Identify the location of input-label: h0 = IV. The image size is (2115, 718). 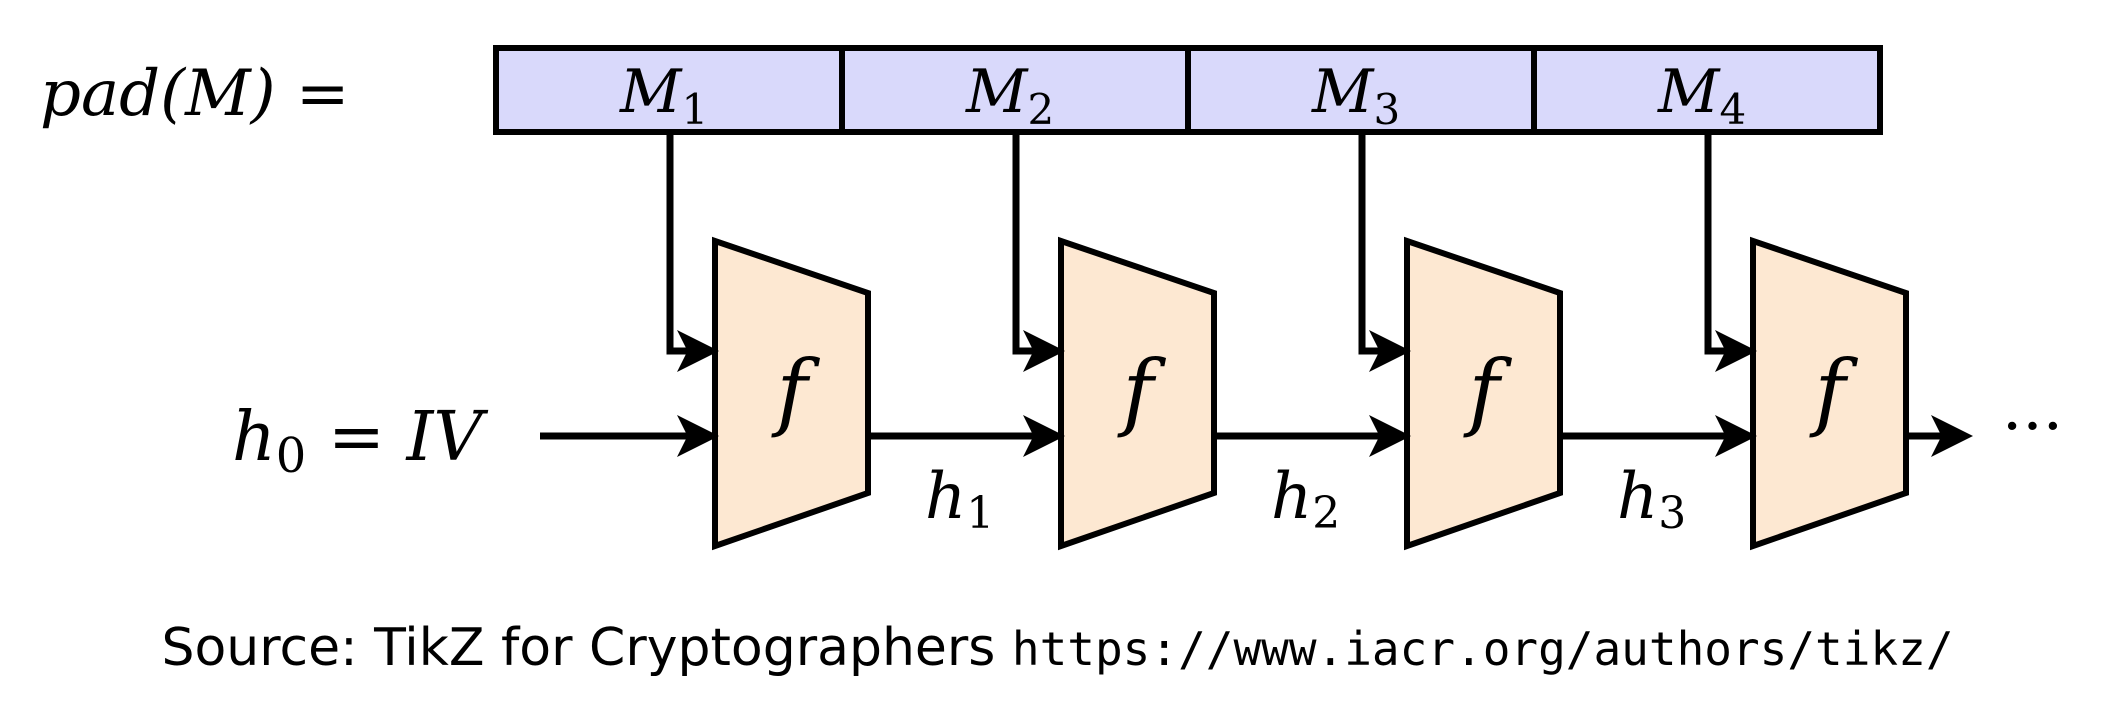
(360, 441).